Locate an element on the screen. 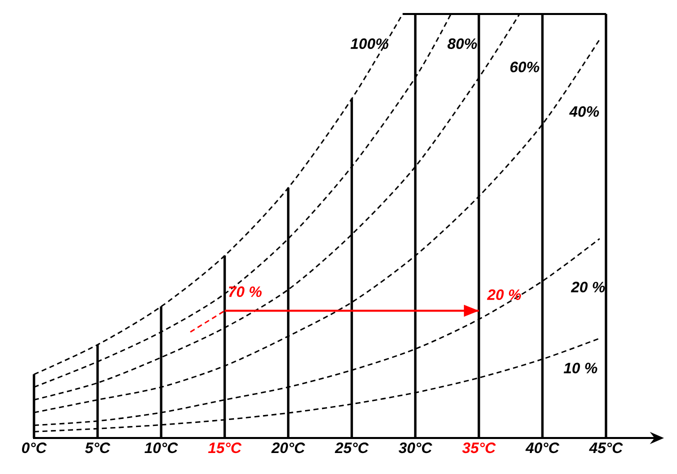 This screenshot has height=474, width=677. x-tick-label: 0°C is located at coordinates (34, 448).